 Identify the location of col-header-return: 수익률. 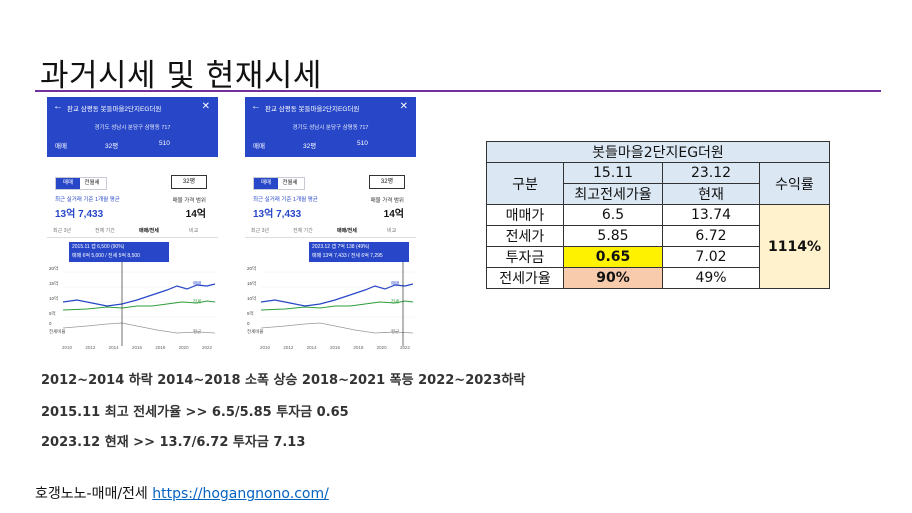
(794, 183).